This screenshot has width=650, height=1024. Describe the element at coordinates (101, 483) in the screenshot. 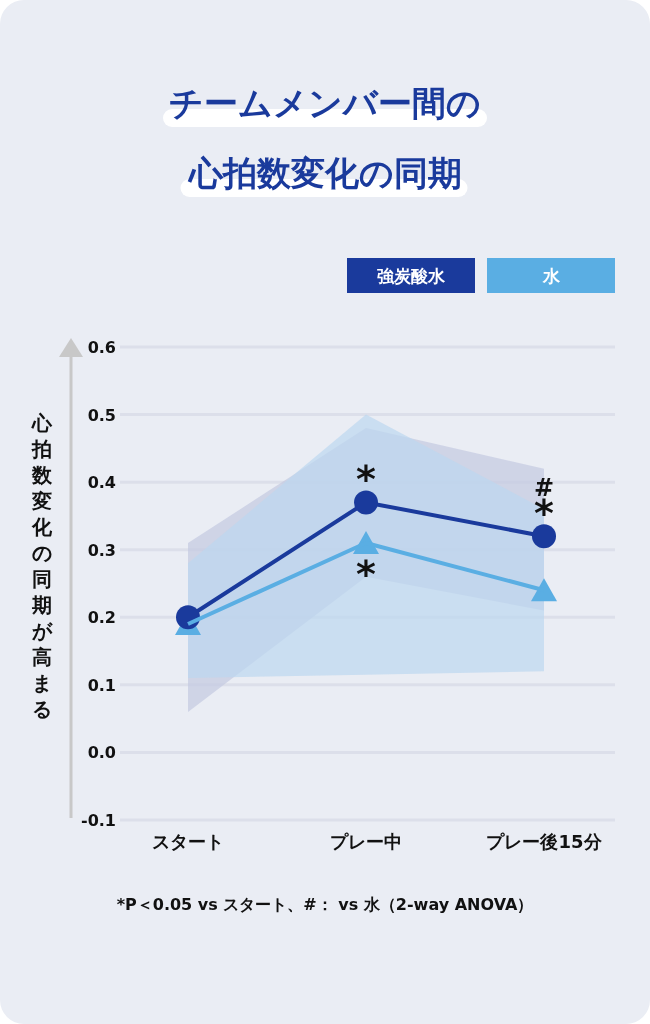

I see `y-tick-label: 0.4` at that location.